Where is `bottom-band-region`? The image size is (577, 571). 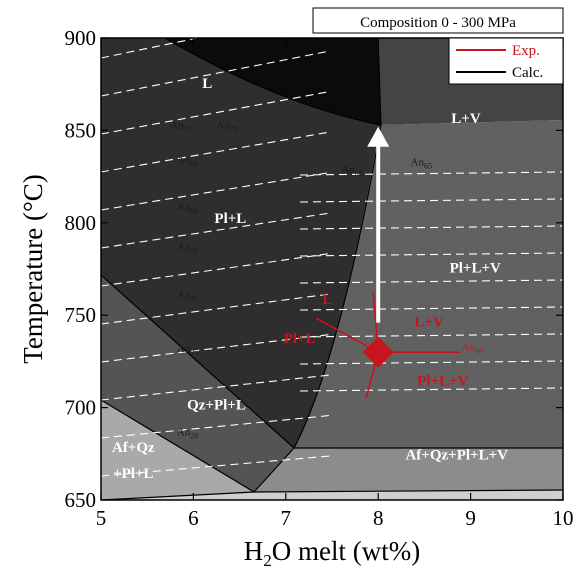 bottom-band-region is located at coordinates (332, 495).